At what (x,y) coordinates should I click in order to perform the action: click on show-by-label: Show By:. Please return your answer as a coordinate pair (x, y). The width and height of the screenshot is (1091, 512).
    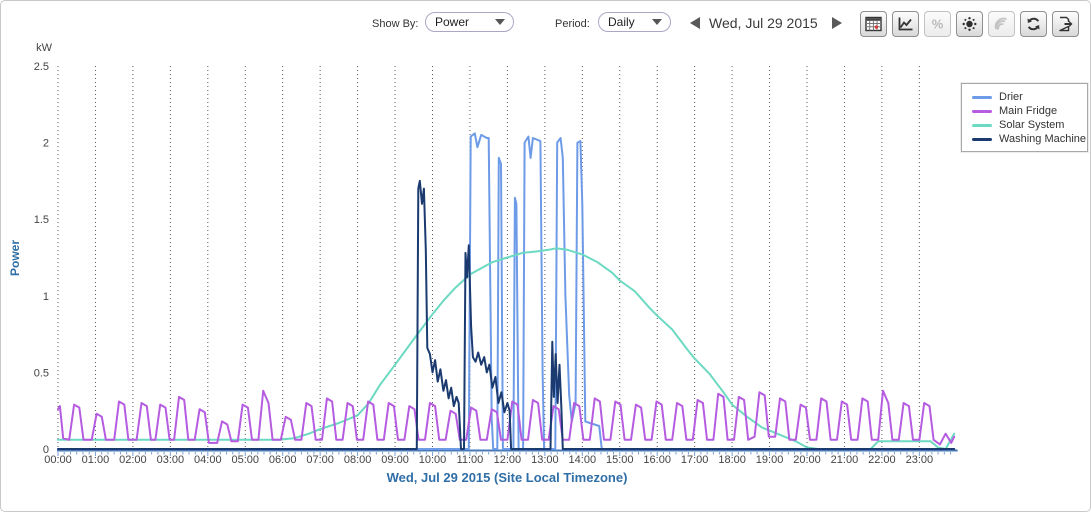
    Looking at the image, I should click on (395, 24).